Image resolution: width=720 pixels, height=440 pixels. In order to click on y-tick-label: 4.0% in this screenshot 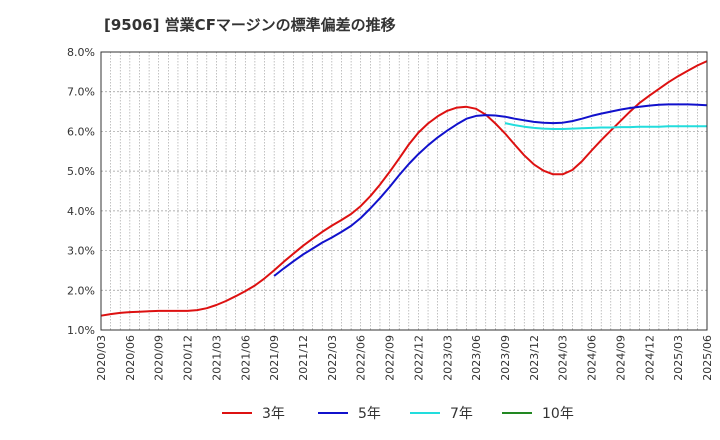, I will do `click(81, 211)`.